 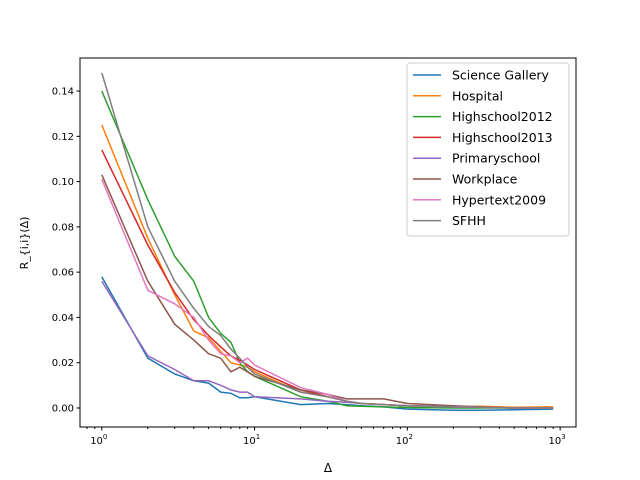 I want to click on y-axis-ticks: 0.00 0.02 0.04 0.06 0.08 0.10 0.12 0.14, so click(x=66, y=250).